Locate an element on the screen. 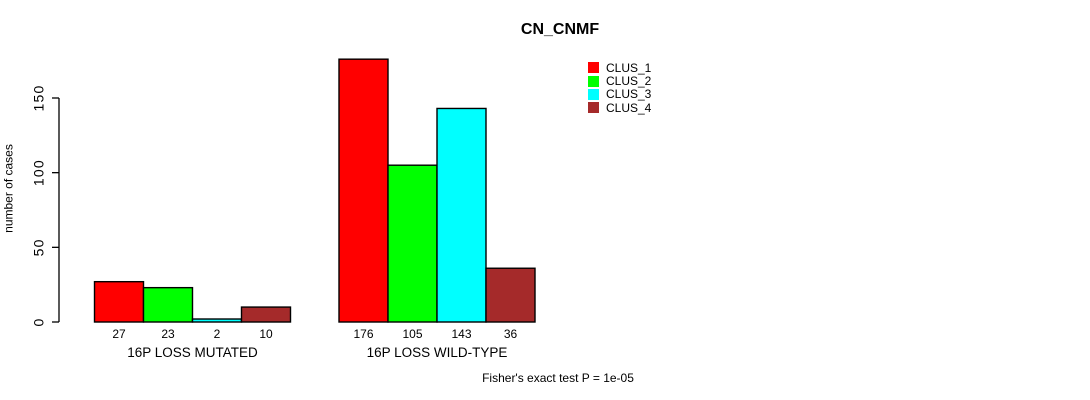 The height and width of the screenshot is (400, 1090). legend-label: CLUS_2 is located at coordinates (629, 81).